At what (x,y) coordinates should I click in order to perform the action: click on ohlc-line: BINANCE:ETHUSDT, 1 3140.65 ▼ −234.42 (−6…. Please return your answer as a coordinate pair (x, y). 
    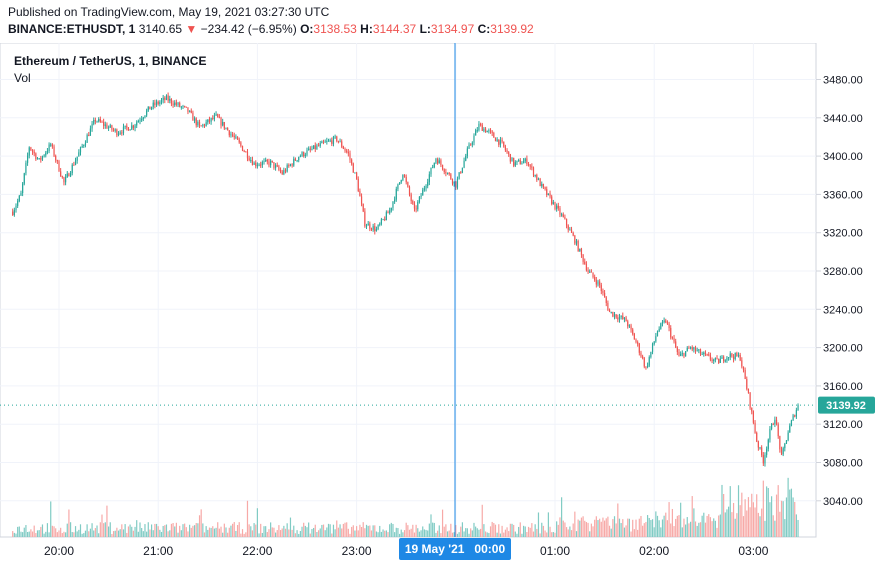
    Looking at the image, I should click on (271, 29).